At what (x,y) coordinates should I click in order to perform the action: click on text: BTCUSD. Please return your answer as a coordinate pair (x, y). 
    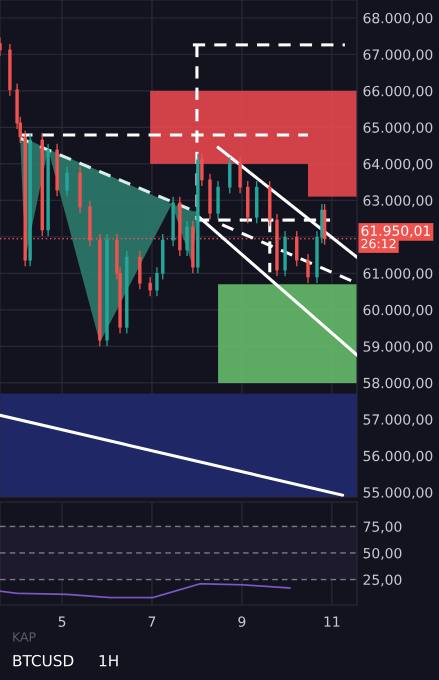
    Looking at the image, I should click on (44, 660).